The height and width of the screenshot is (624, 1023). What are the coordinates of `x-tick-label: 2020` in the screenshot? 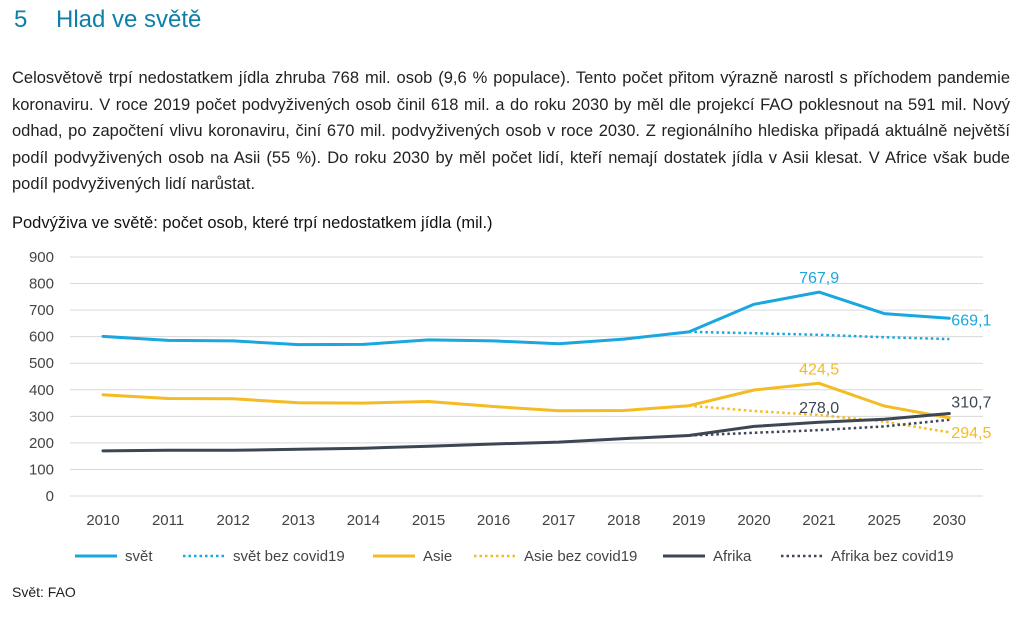 It's located at (753, 520).